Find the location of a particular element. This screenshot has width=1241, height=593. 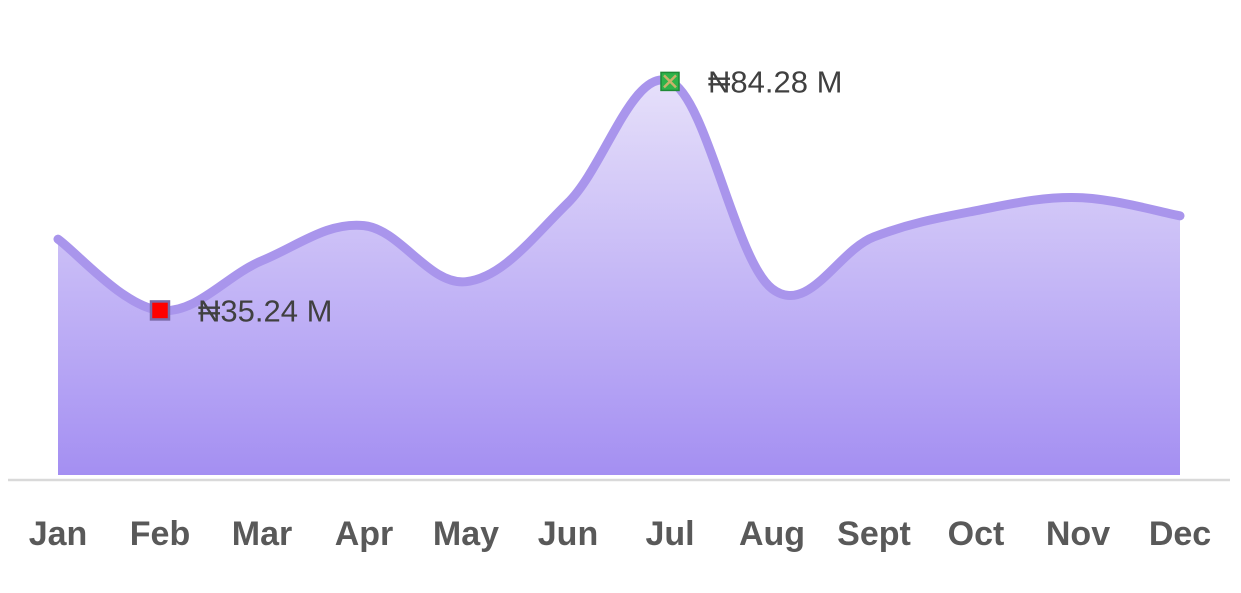

x-tick-label-dec: Dec is located at coordinates (1180, 534).